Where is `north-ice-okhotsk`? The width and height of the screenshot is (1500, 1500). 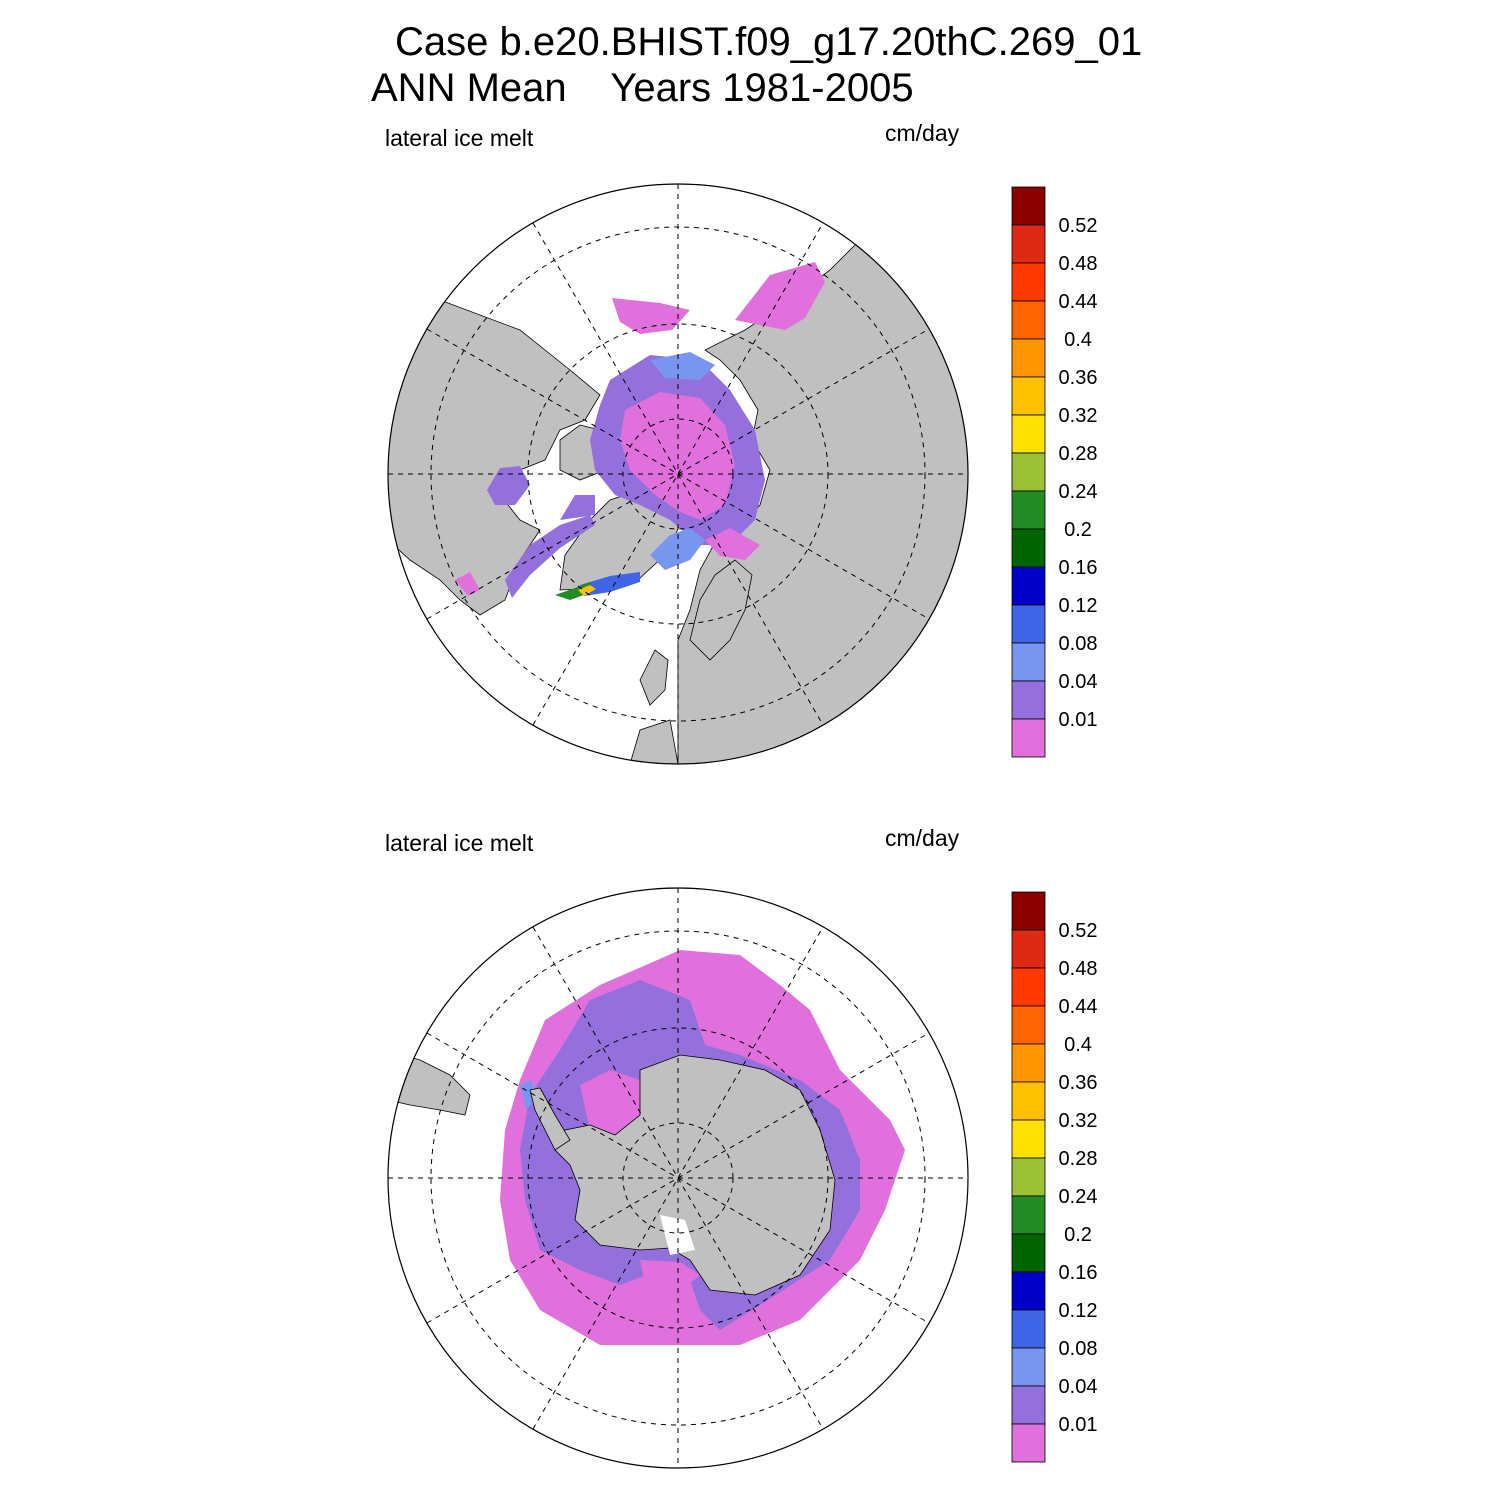 north-ice-okhotsk is located at coordinates (780, 296).